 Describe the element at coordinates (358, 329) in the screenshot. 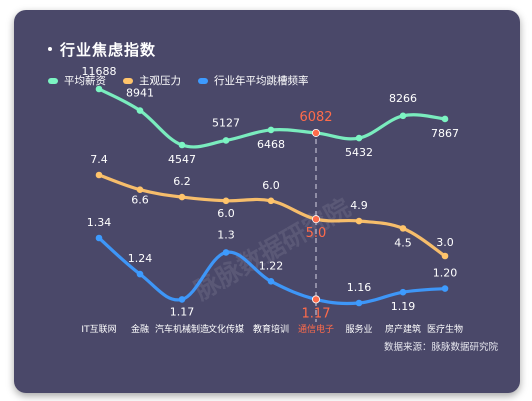

I see `x-tick-label-6: 服务业` at that location.